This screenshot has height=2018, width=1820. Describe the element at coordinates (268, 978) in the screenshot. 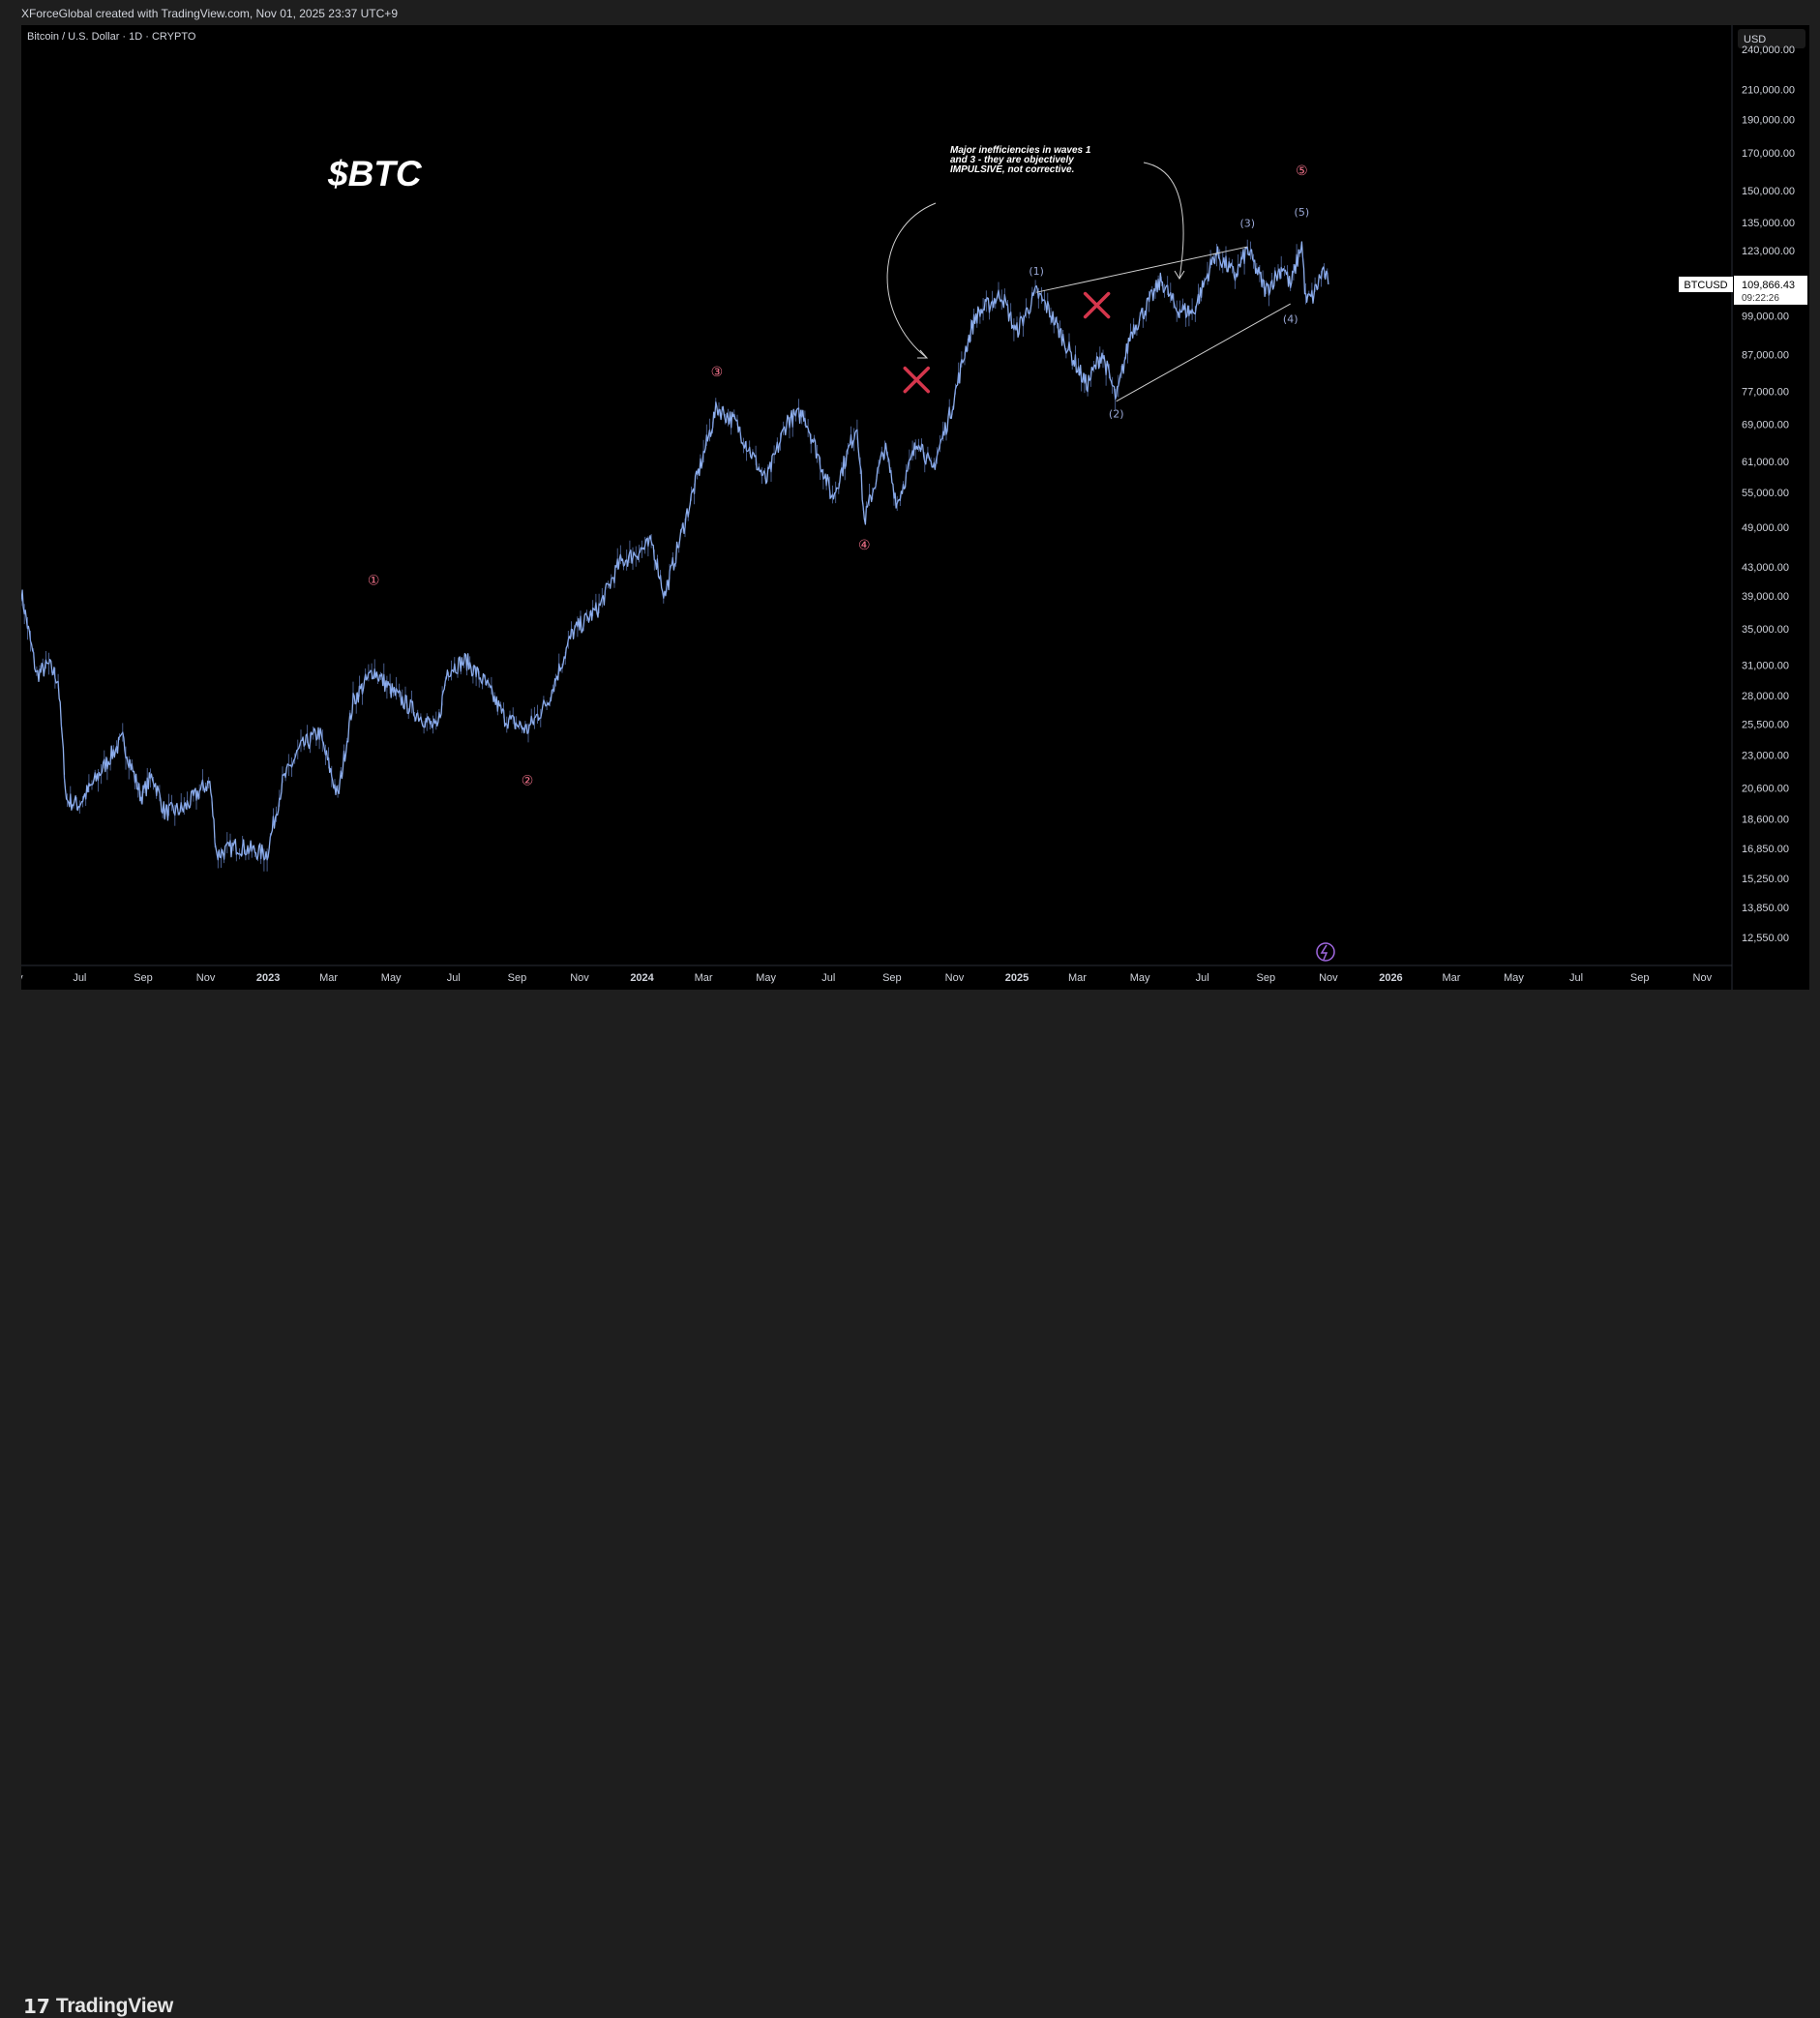

I see `x-tick-label: 2023` at that location.